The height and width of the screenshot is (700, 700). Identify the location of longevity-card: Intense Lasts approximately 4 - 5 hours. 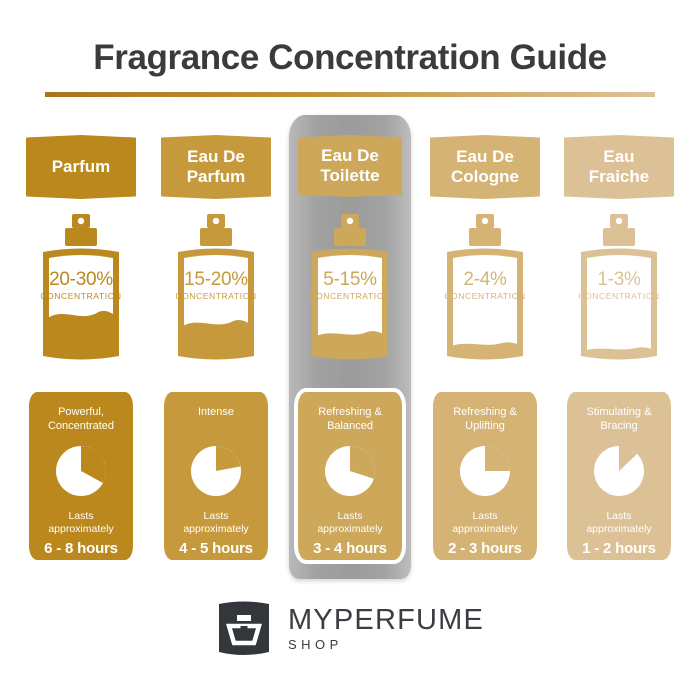
(216, 476).